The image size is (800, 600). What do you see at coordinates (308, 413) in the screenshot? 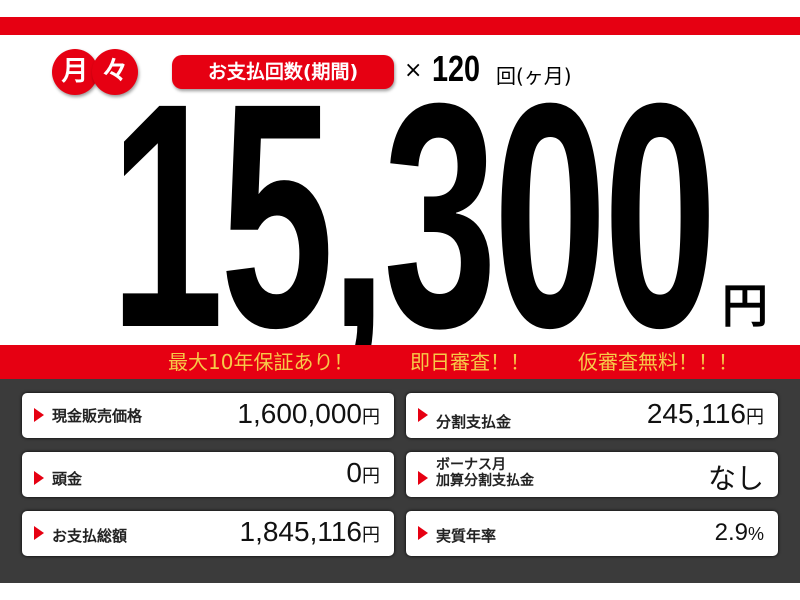
I see `detail-value: 1,600,000円` at bounding box center [308, 413].